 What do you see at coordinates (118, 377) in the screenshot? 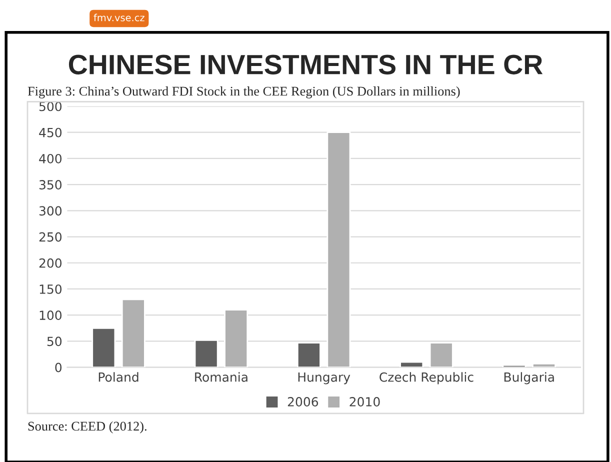
I see `x-tick-label: Poland` at bounding box center [118, 377].